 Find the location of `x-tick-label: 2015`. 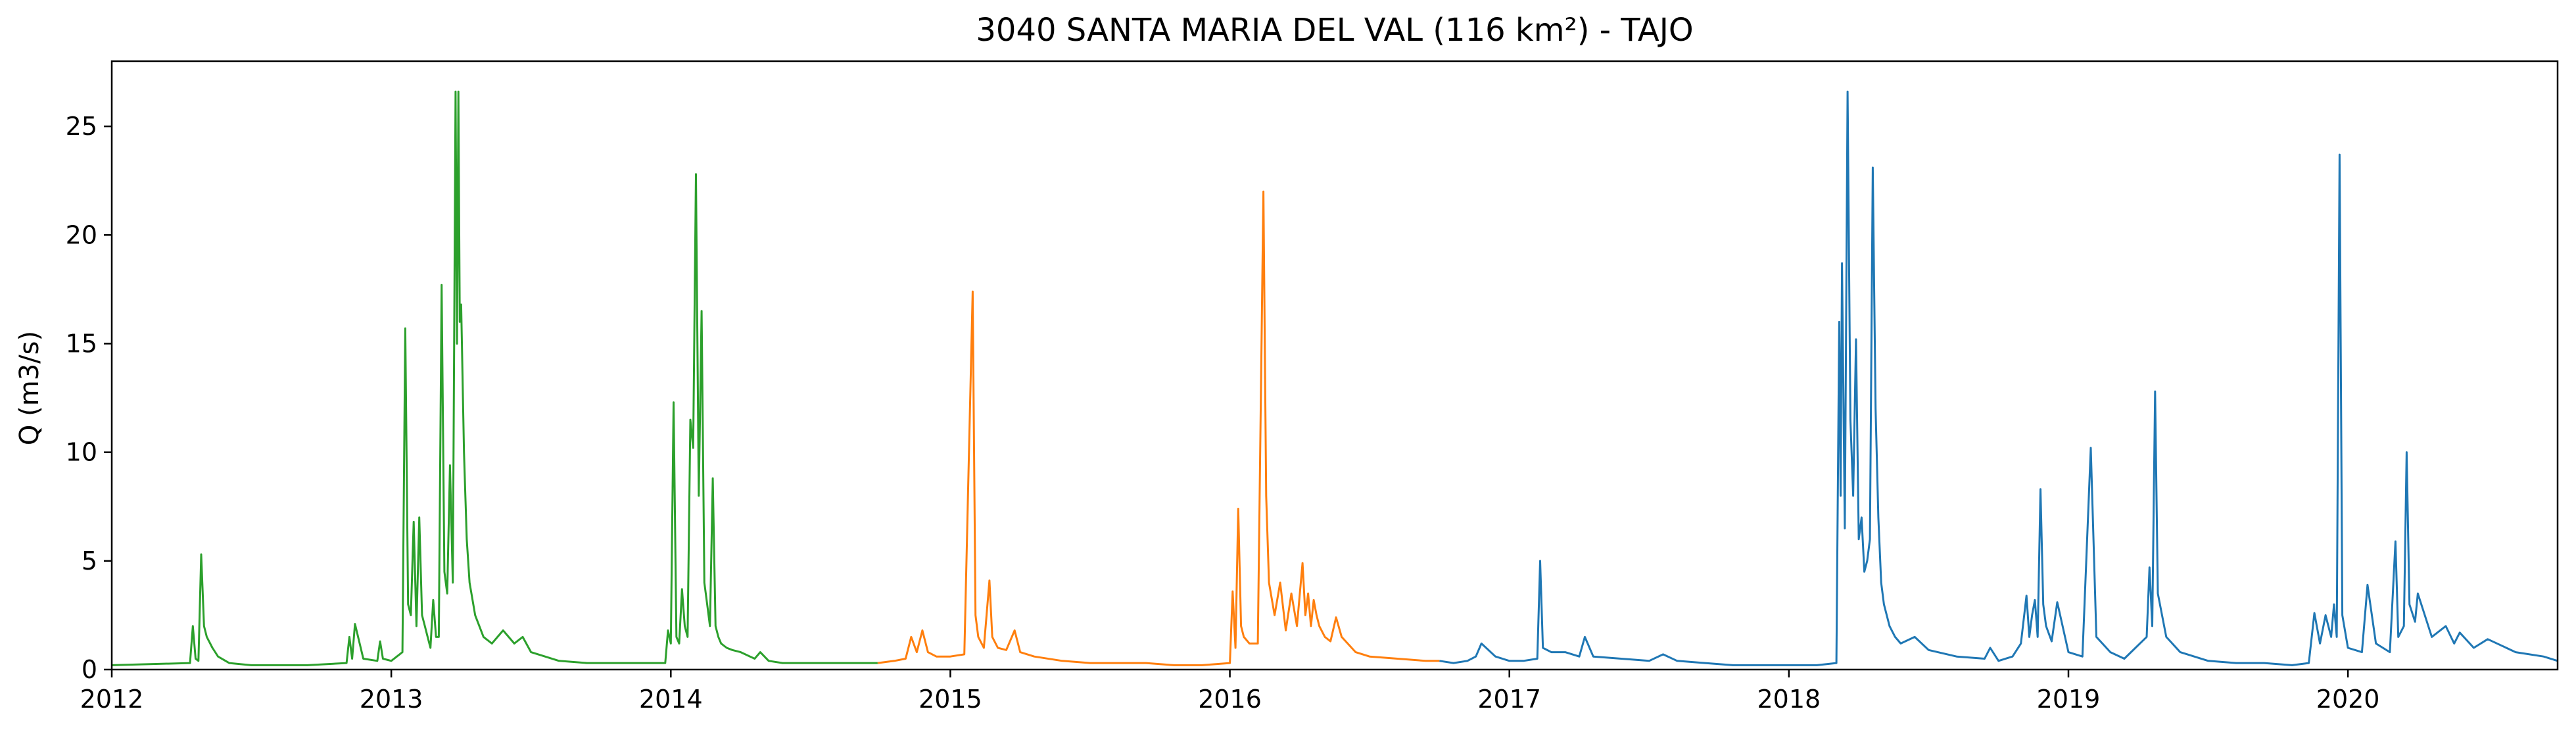

x-tick-label: 2015 is located at coordinates (950, 699).